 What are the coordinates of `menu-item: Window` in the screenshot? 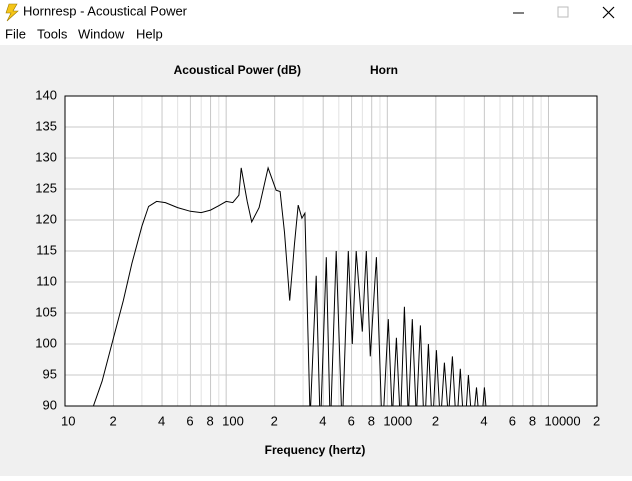 It's located at (101, 33).